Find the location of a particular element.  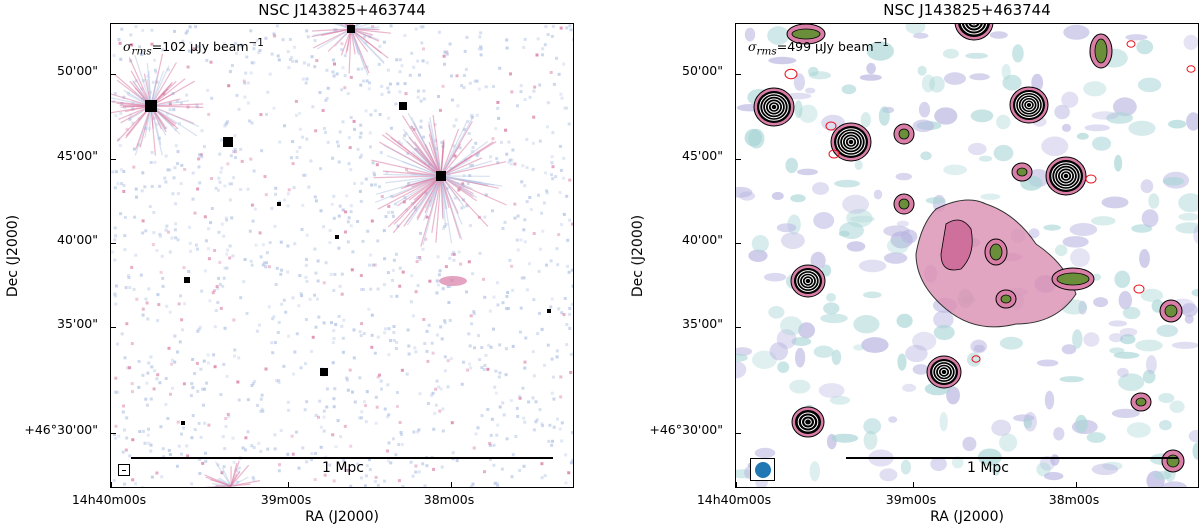

left-rms-label: σrms=102 μJy beam−1 is located at coordinates (193, 47).